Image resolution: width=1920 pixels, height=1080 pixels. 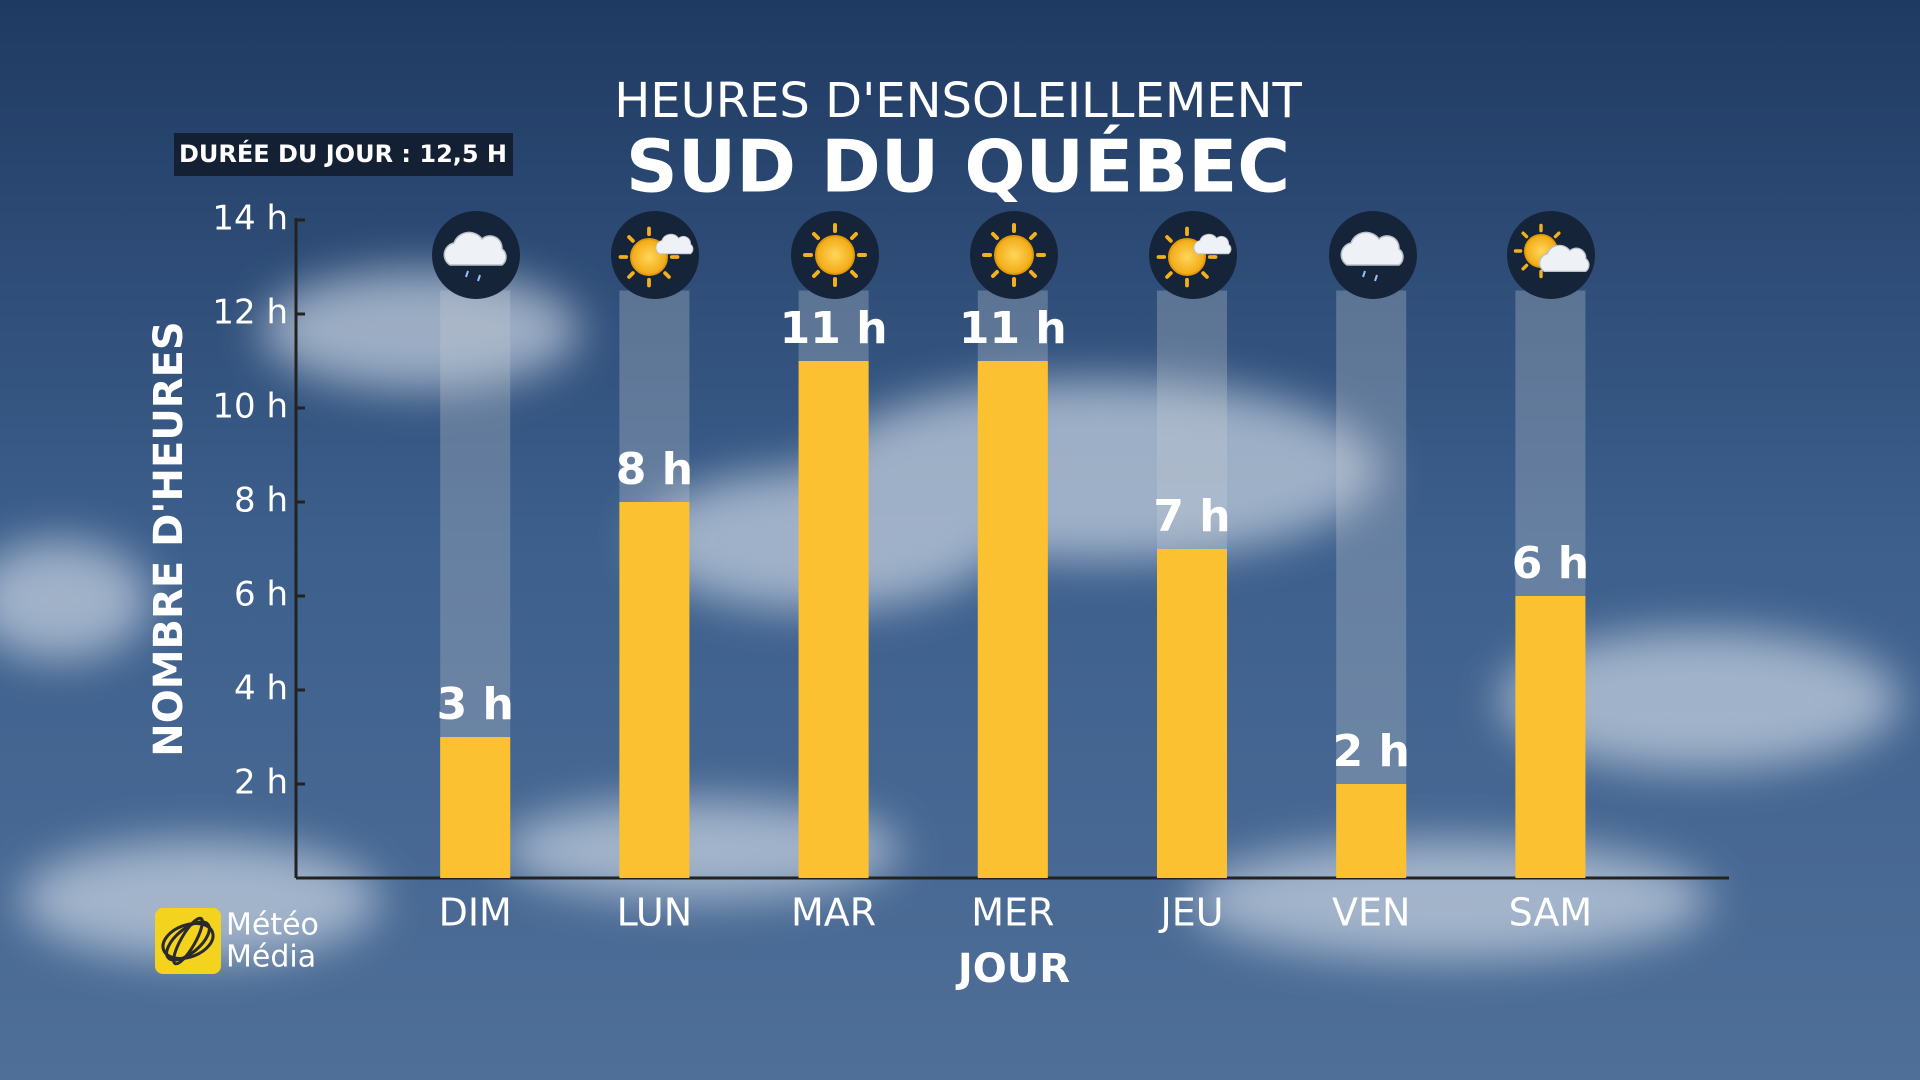 I want to click on day-length-column, so click(x=1371, y=584).